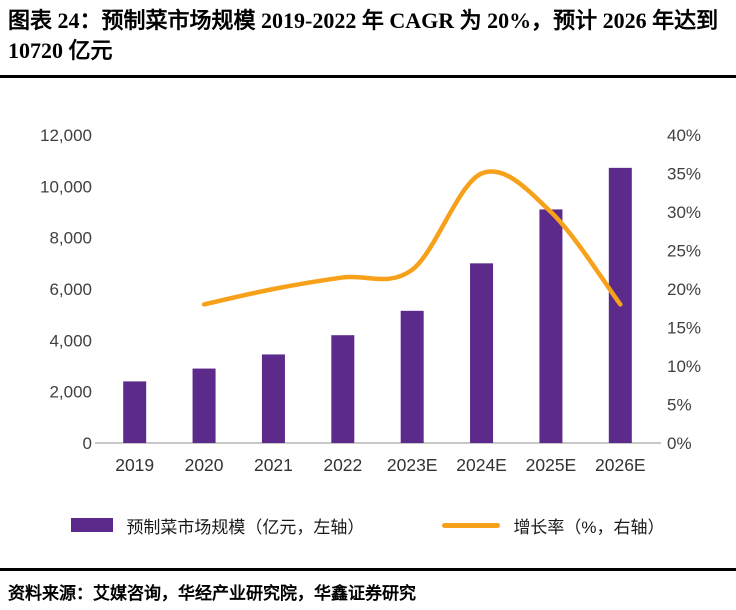 This screenshot has width=736, height=610. I want to click on bar-series-swatch, so click(92, 525).